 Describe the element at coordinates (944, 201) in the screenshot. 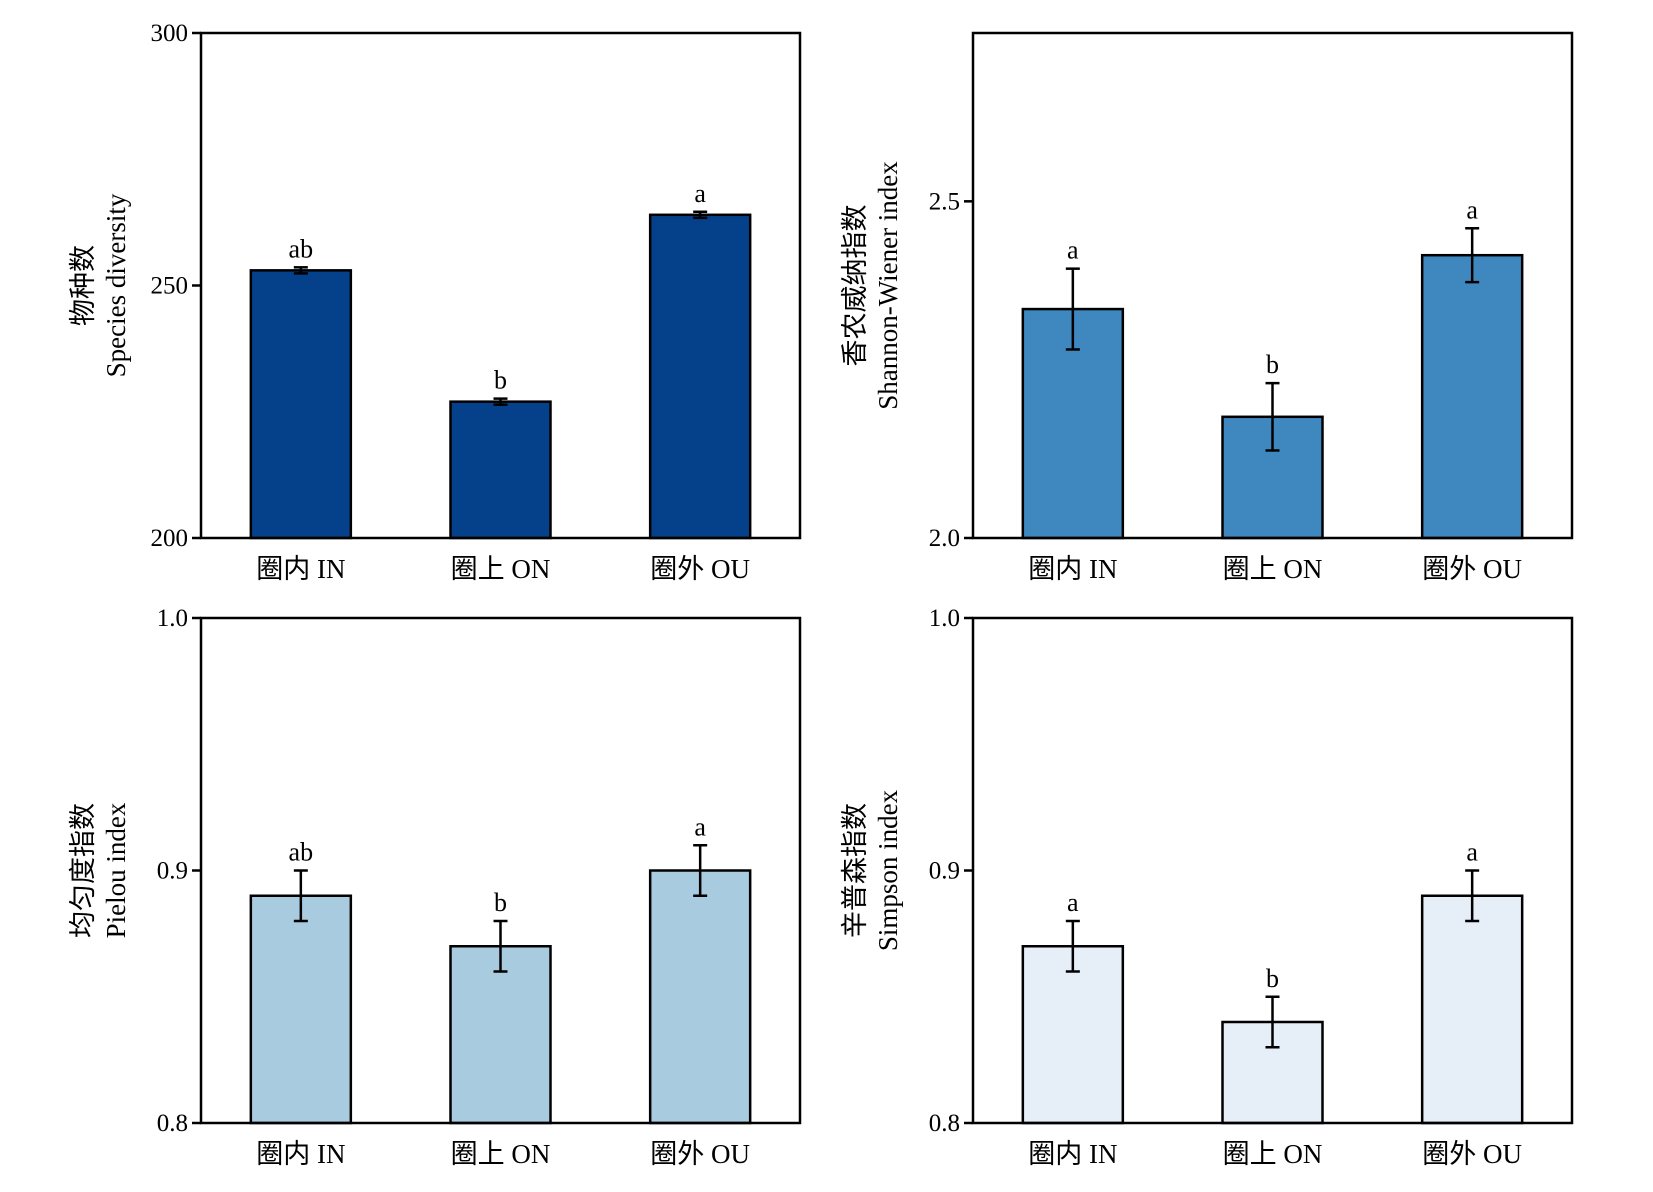

I see `y-tick-label: 2.5` at that location.